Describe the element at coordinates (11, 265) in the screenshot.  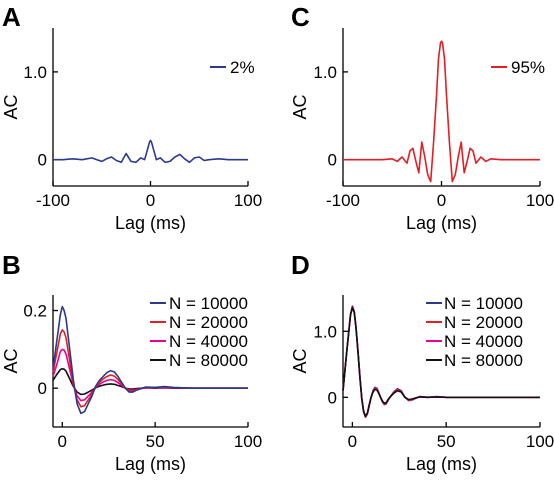
I see `panel-letter: B` at that location.